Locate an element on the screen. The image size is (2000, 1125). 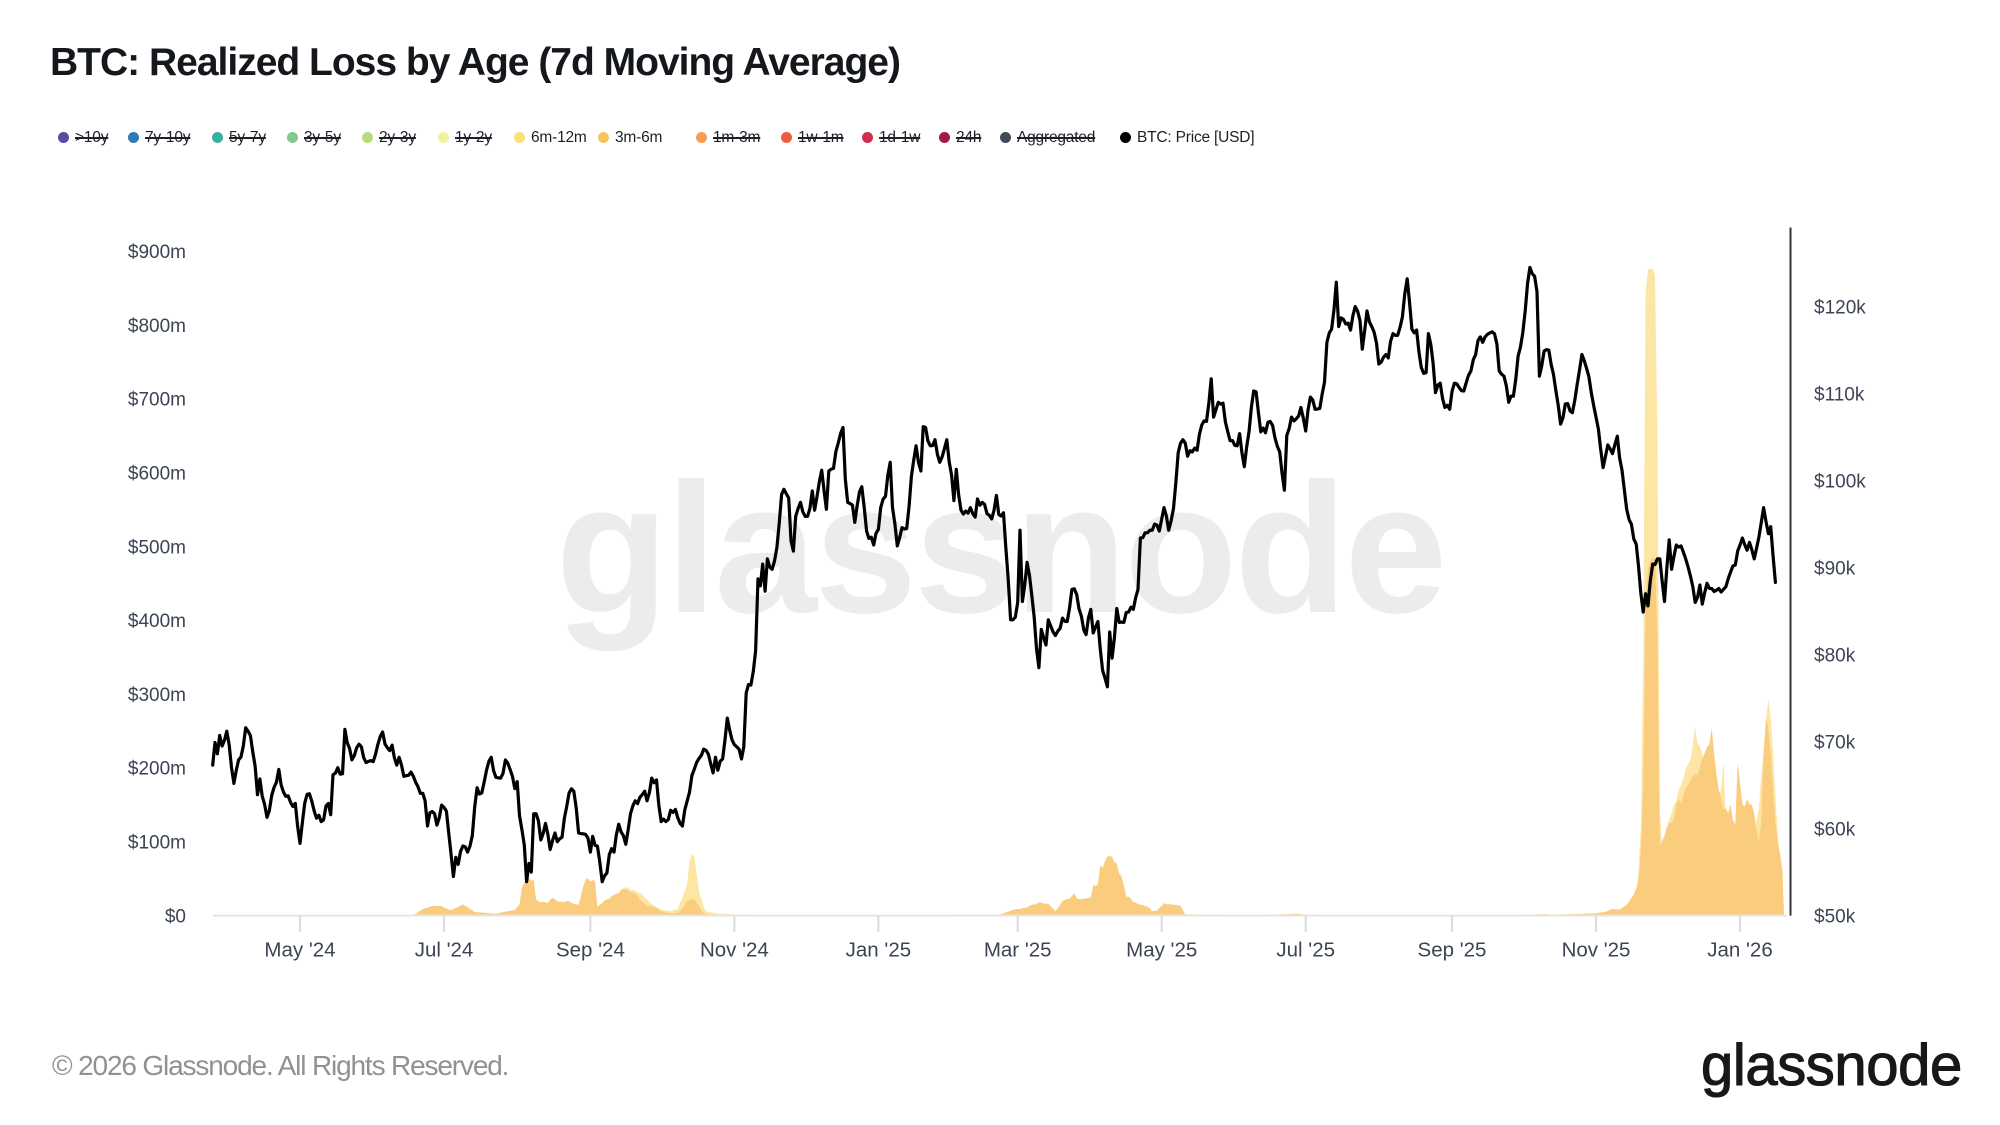
svg-text: Sep '24 is located at coordinates (590, 950).